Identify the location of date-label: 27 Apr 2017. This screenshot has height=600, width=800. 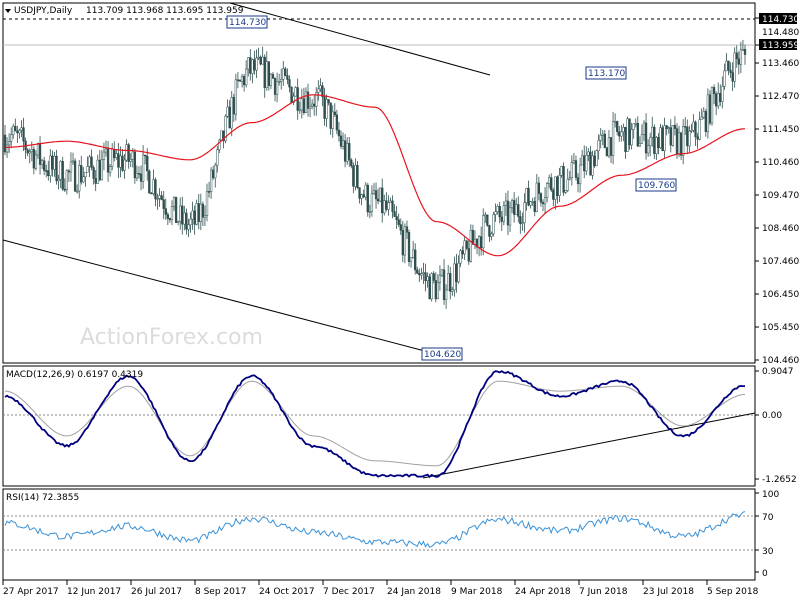
(31, 592).